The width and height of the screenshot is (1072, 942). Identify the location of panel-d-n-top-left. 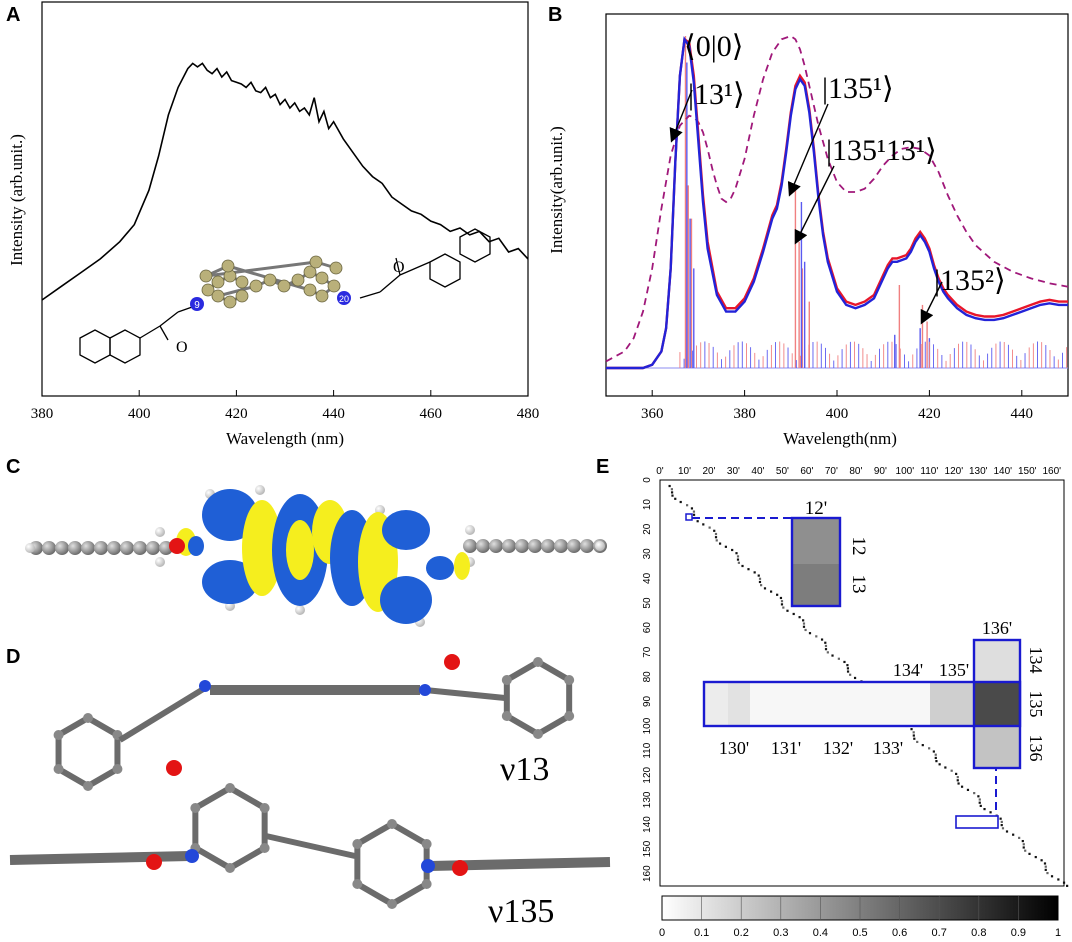
(205, 686).